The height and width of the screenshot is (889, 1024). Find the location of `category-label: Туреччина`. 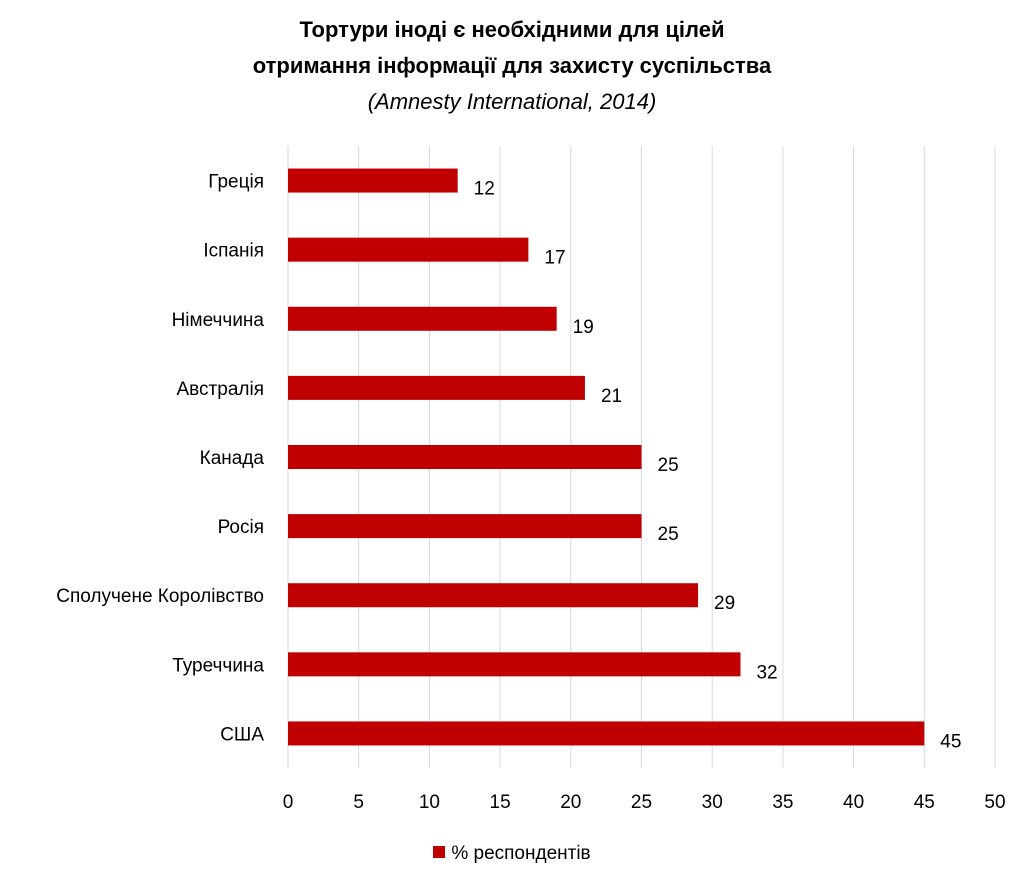

category-label: Туреччина is located at coordinates (218, 665).